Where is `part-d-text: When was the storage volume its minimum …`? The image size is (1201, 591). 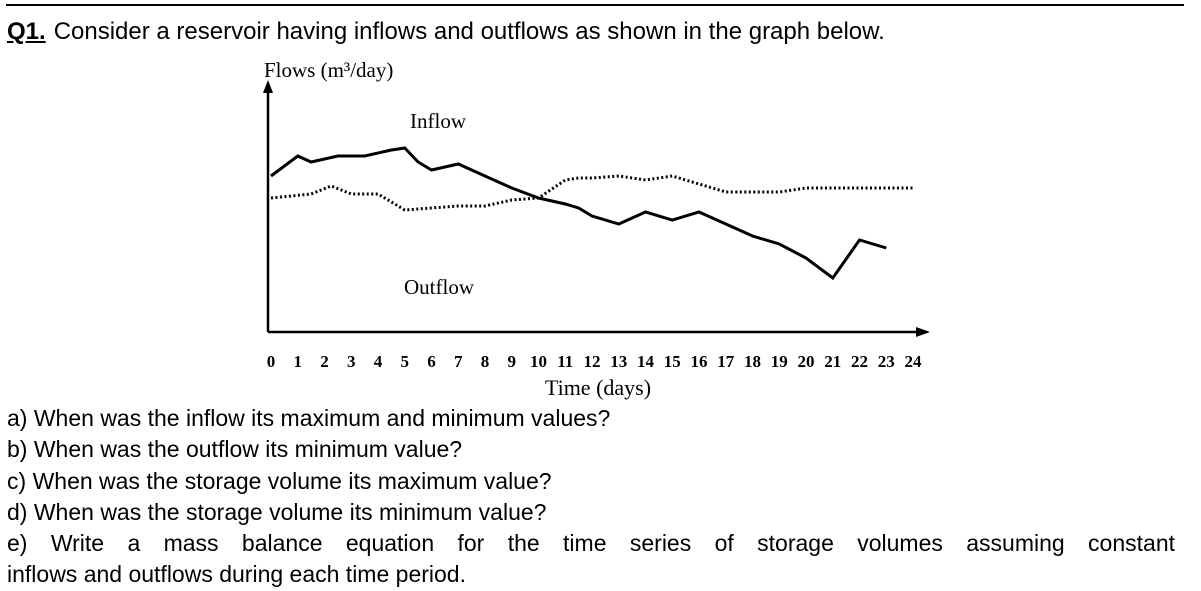 part-d-text: When was the storage volume its minimum … is located at coordinates (290, 511).